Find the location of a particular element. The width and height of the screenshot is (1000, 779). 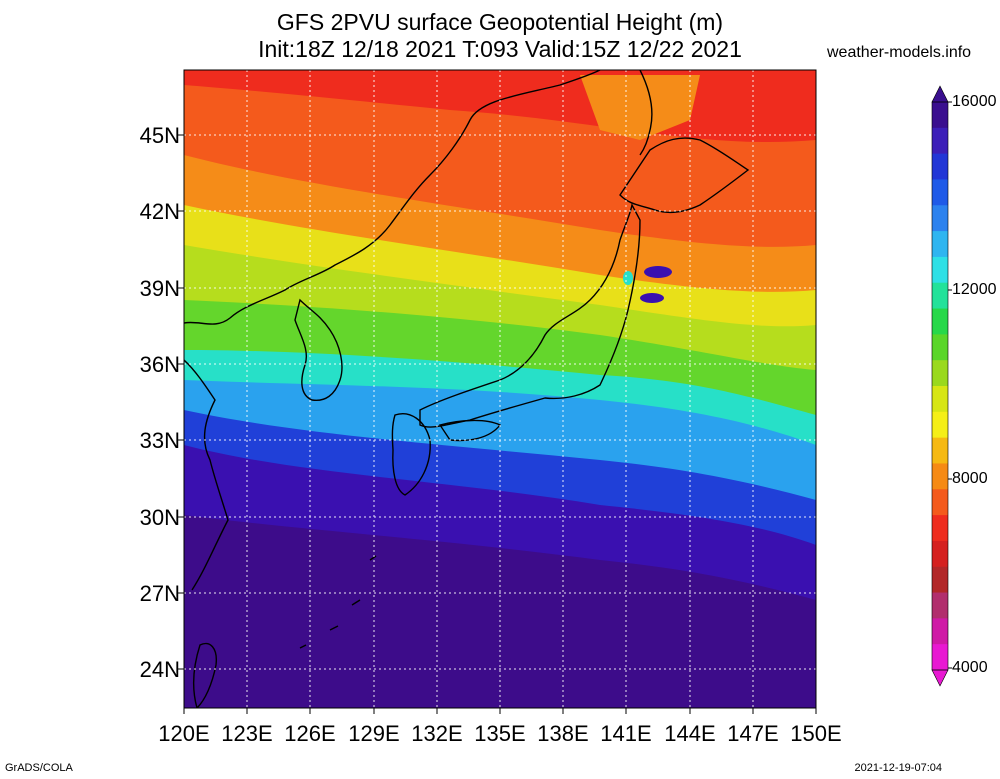

lat-tick-label: 45N is located at coordinates (159, 135).